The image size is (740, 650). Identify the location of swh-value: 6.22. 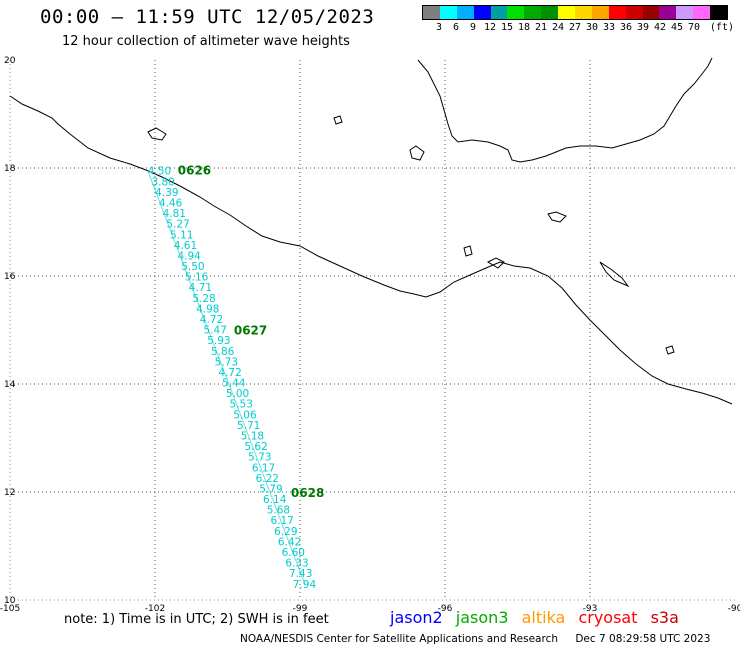
(267, 479).